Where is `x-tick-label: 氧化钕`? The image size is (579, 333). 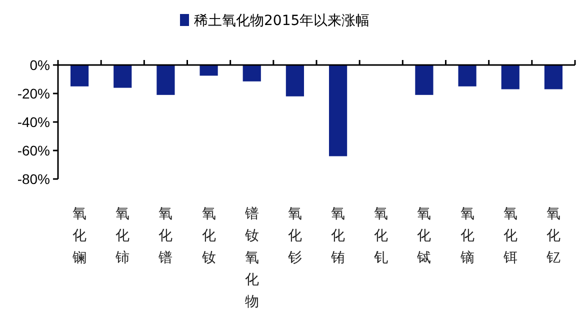
x-tick-label: 氧化钕 is located at coordinates (208, 236).